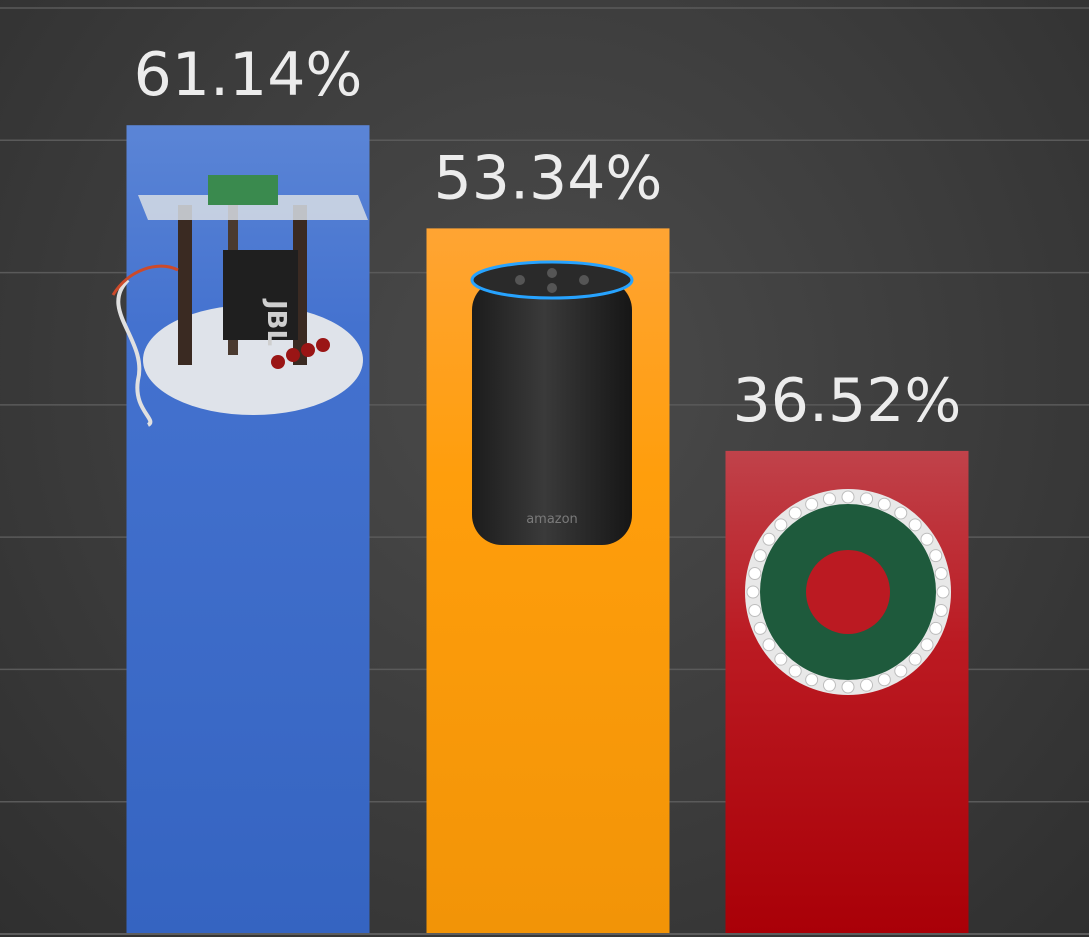 This screenshot has height=937, width=1089. Describe the element at coordinates (847, 401) in the screenshot. I see `value-label-3: 36.52%` at that location.